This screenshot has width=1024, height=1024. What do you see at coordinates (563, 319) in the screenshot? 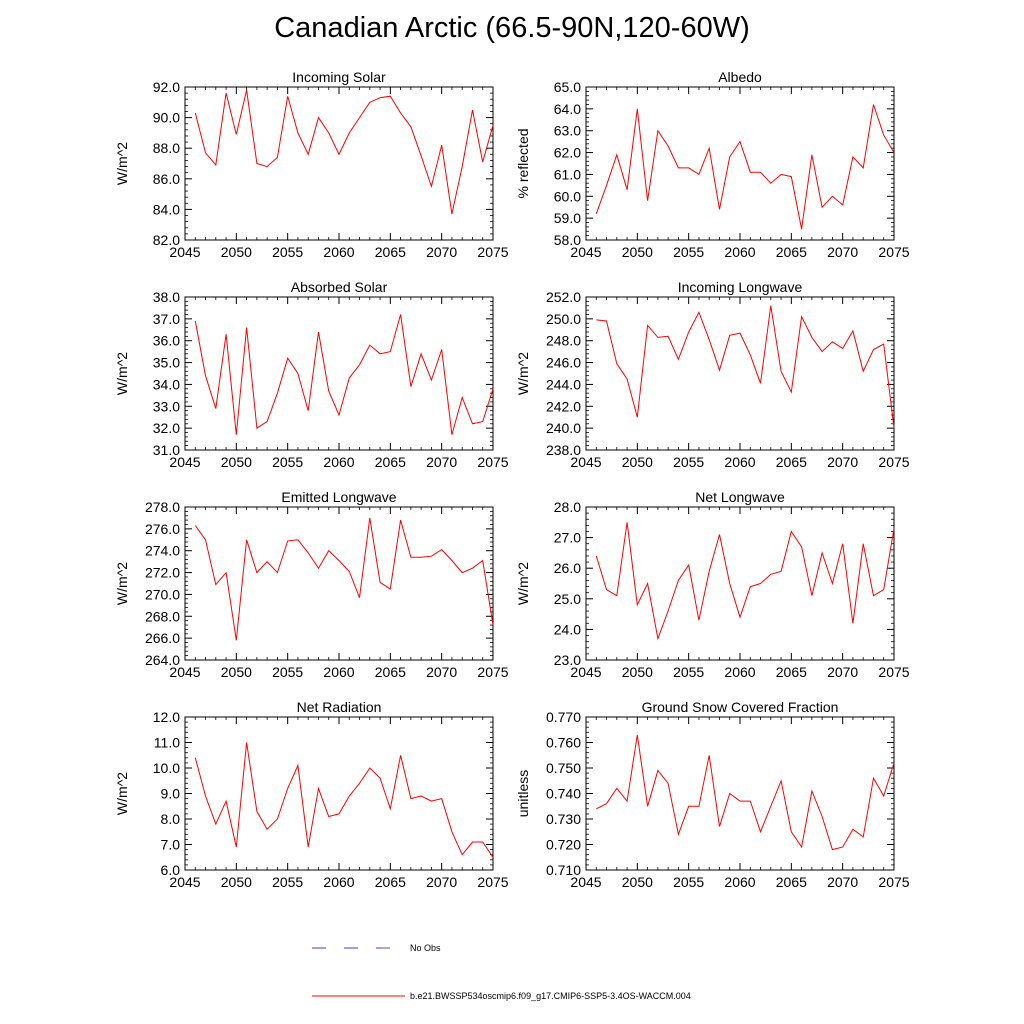
I see `y-tick-label: 250.0` at bounding box center [563, 319].